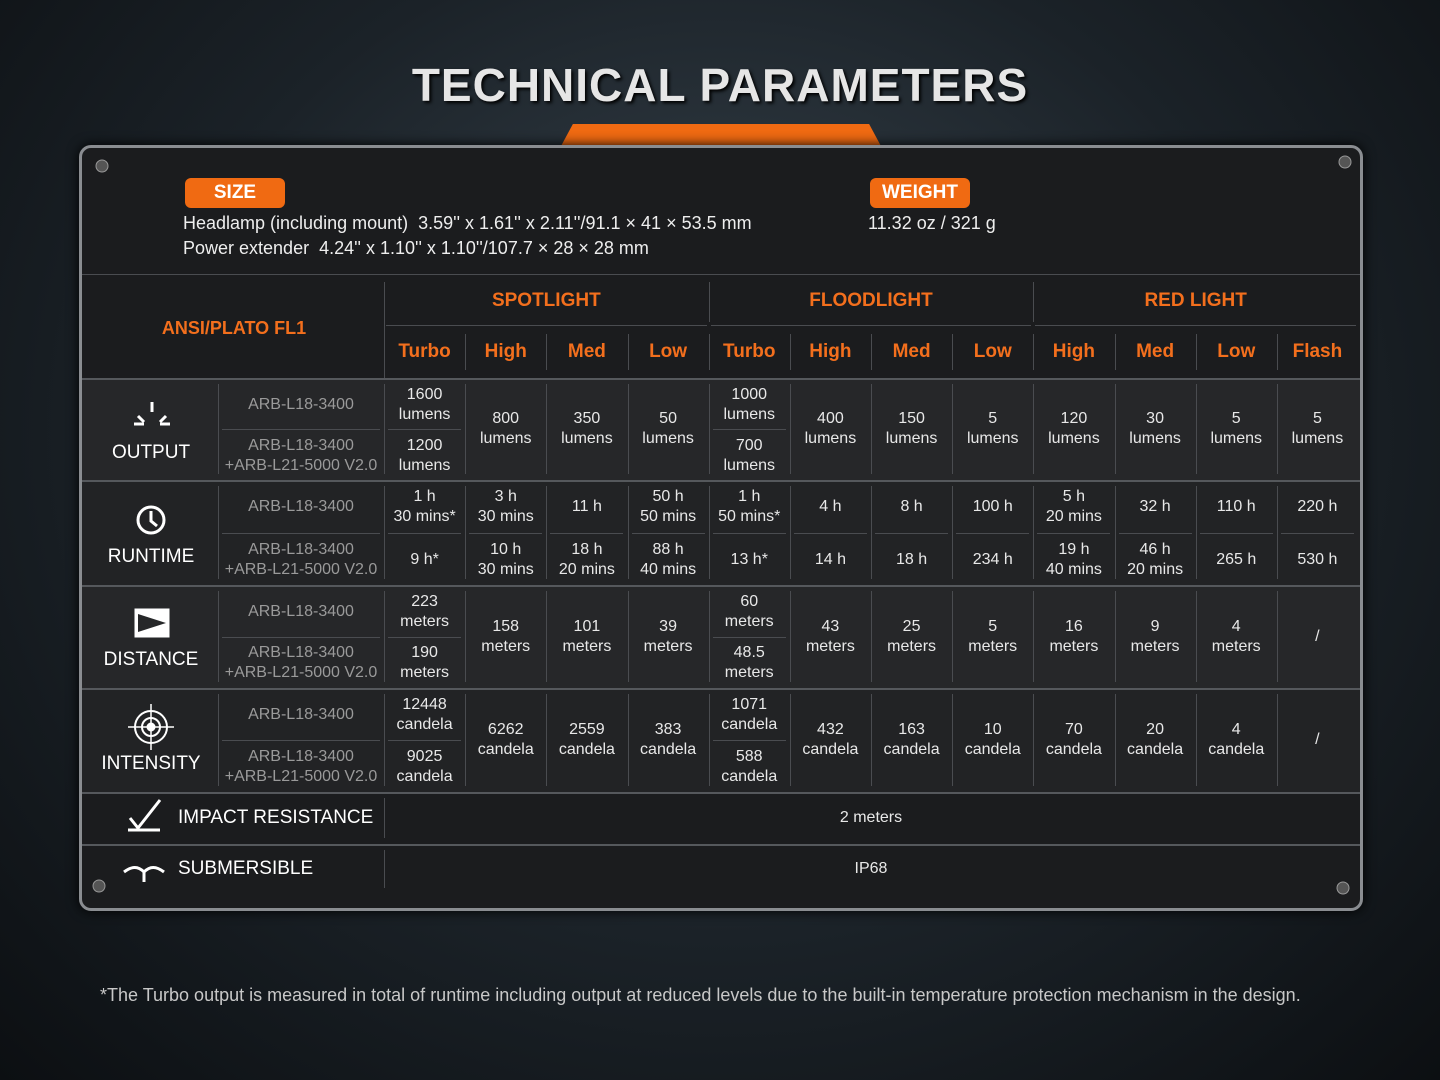 The width and height of the screenshot is (1440, 1080). Describe the element at coordinates (1236, 428) in the screenshot. I see `value-cell: 5 lumens` at that location.